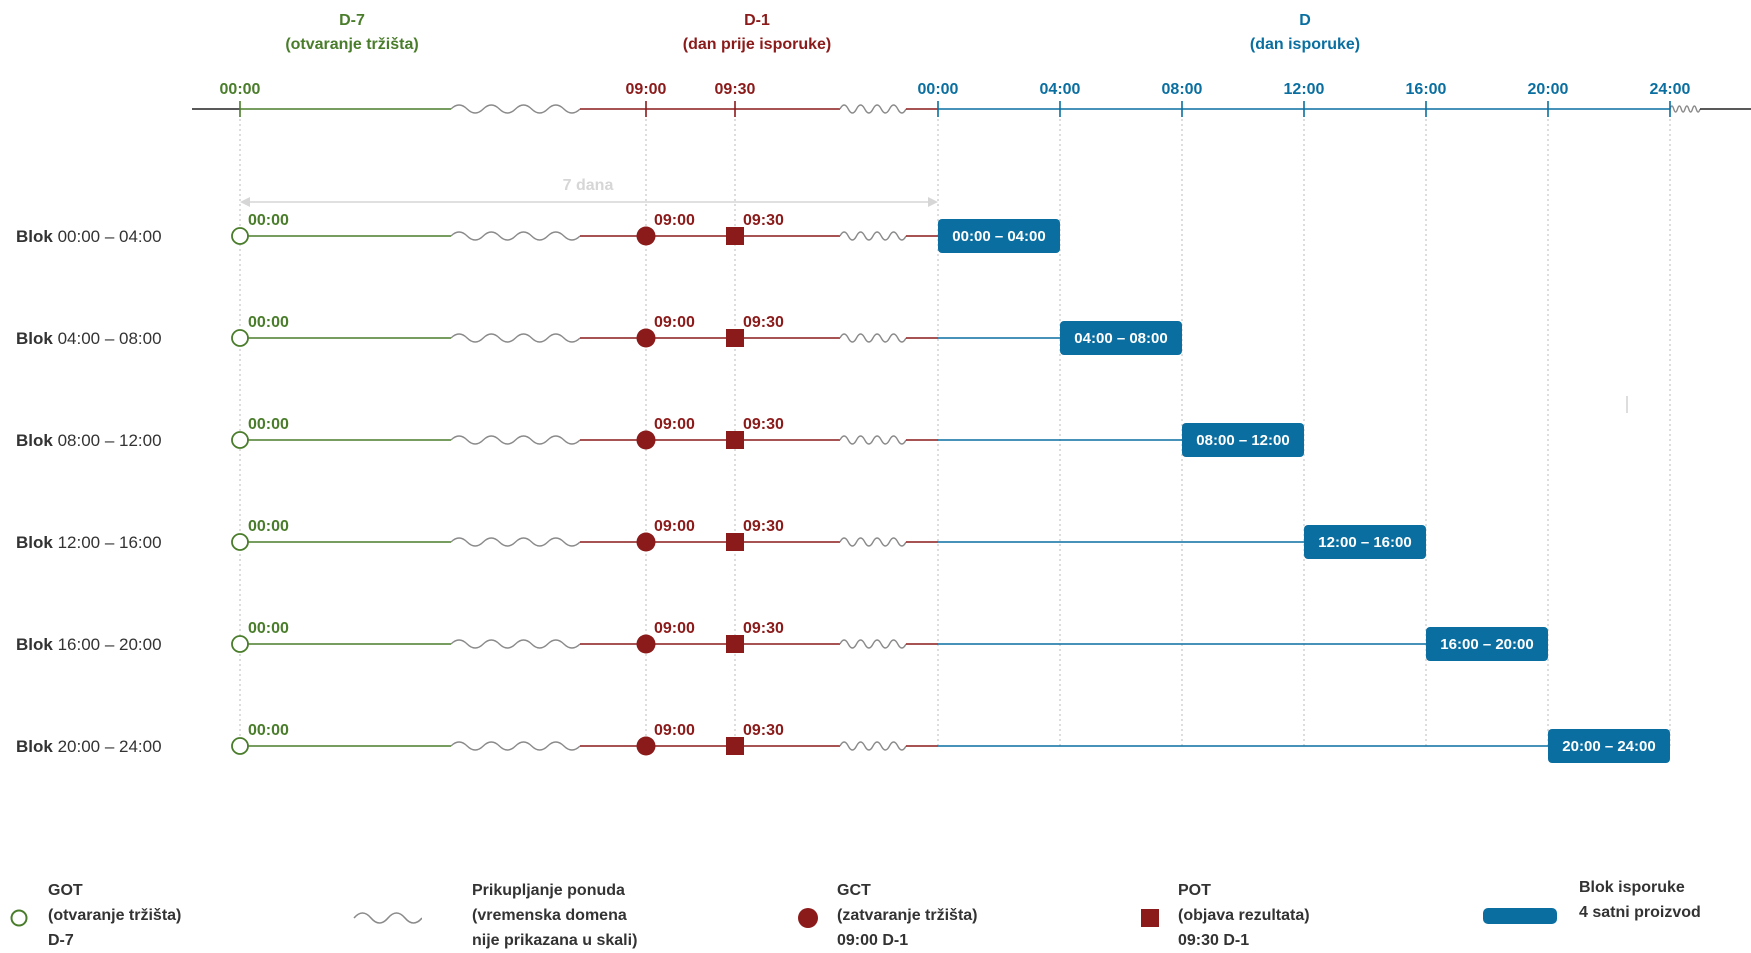 Image resolution: width=1751 pixels, height=953 pixels. What do you see at coordinates (240, 89) in the screenshot?
I see `axis-tick-label-open: 00:00` at bounding box center [240, 89].